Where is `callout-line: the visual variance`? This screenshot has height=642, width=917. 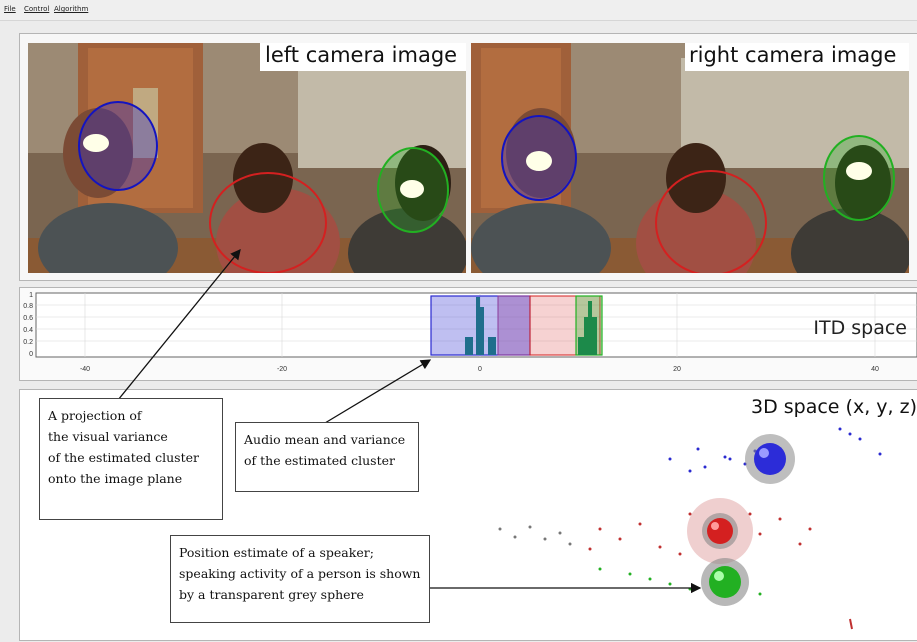 callout-line: the visual variance is located at coordinates (108, 436).